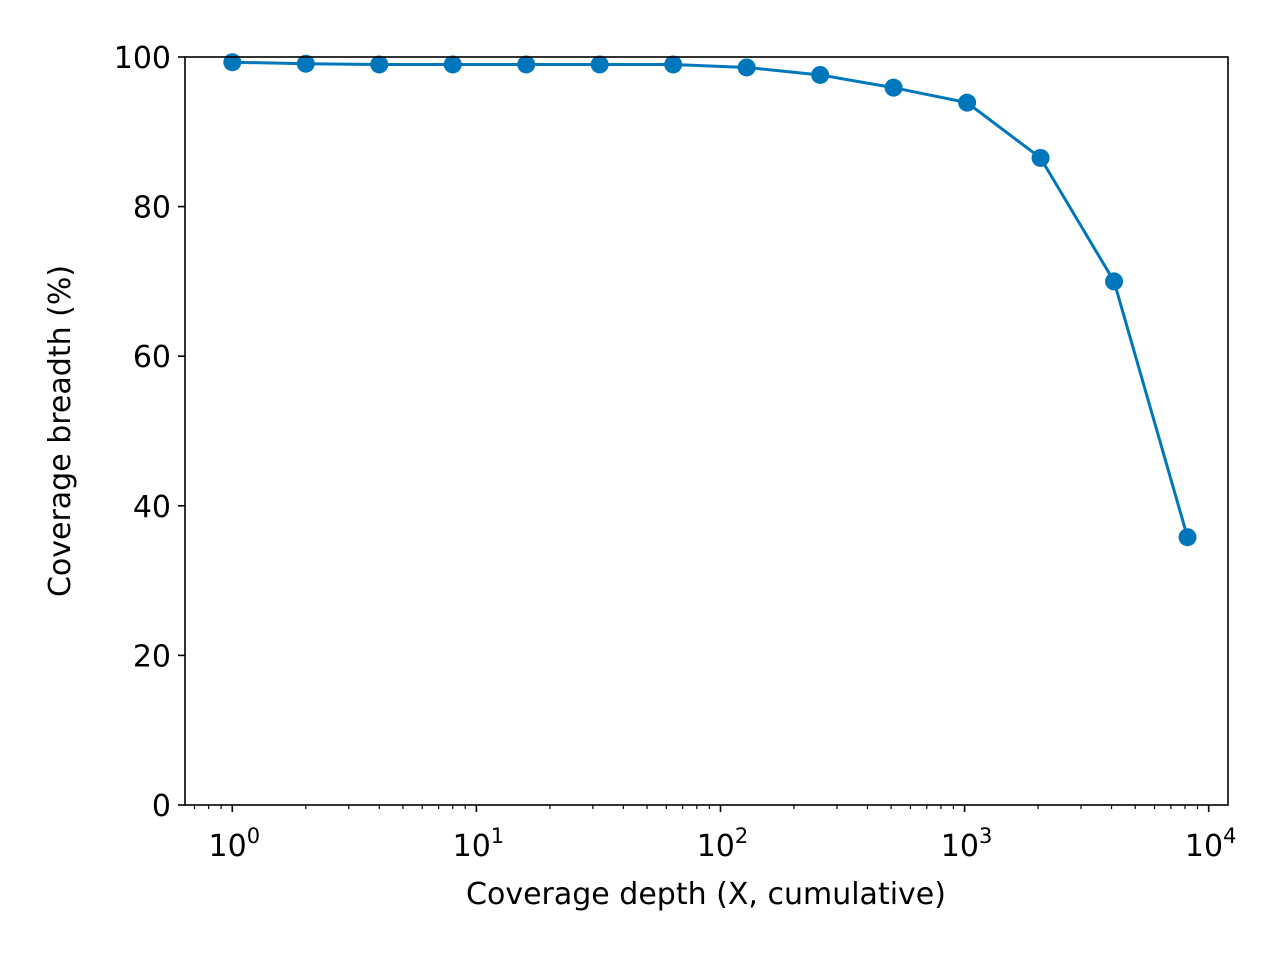 Image resolution: width=1280 pixels, height=964 pixels. I want to click on x-tick-exponent: 1, so click(497, 836).